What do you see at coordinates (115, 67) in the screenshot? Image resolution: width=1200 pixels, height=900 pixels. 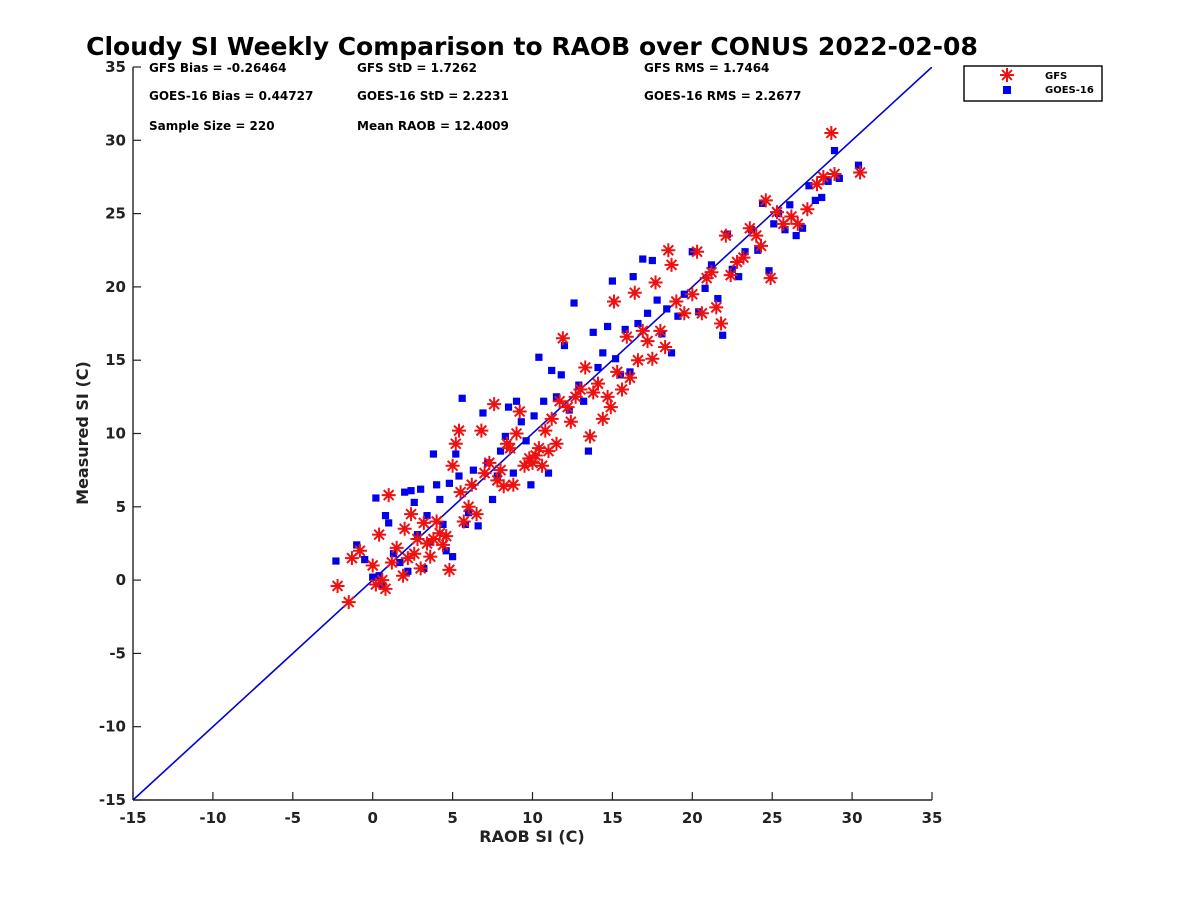 I see `y-tick-label: 35` at bounding box center [115, 67].